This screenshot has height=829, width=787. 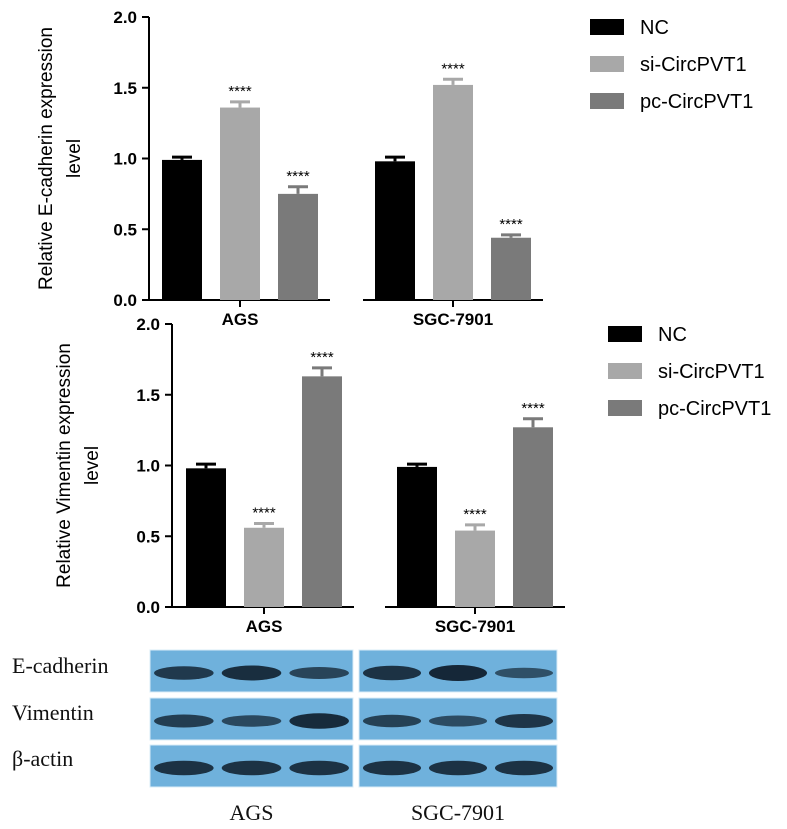 I want to click on western-blot: E-cadherin Vimentin β-actin AGS SGC-7901, so click(x=285, y=737).